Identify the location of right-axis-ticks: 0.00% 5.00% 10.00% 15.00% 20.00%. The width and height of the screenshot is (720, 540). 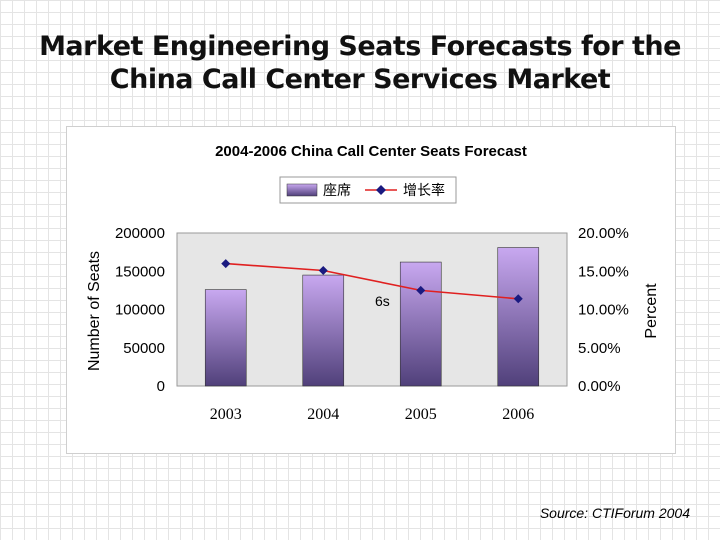
(603, 310).